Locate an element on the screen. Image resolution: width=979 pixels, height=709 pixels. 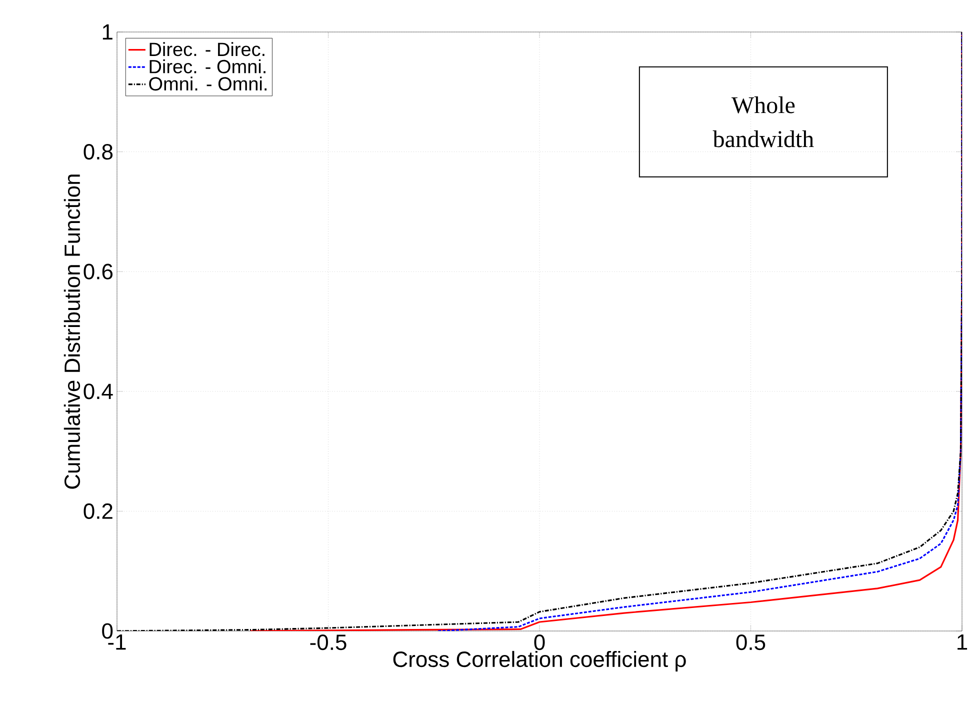
y-tick-label: 1 is located at coordinates (107, 32).